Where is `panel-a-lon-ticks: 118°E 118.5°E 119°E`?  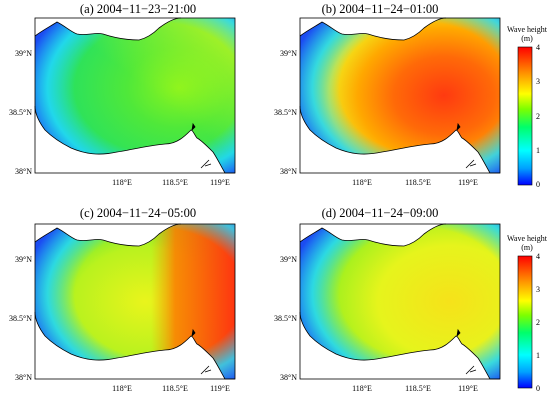 panel-a-lon-ticks: 118°E 118.5°E 119°E is located at coordinates (171, 182).